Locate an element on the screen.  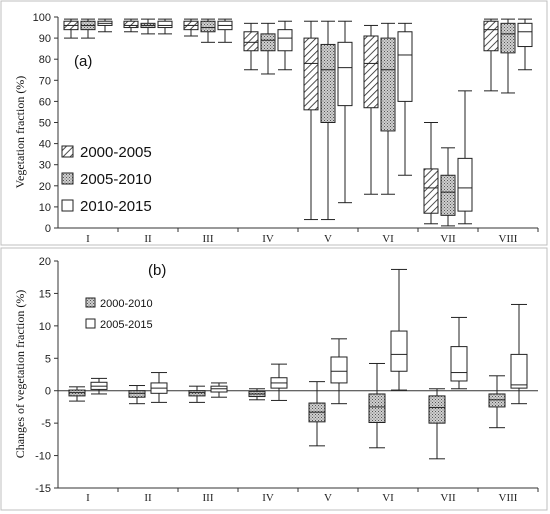
y-tick-label: 80 is located at coordinates (45, 60).